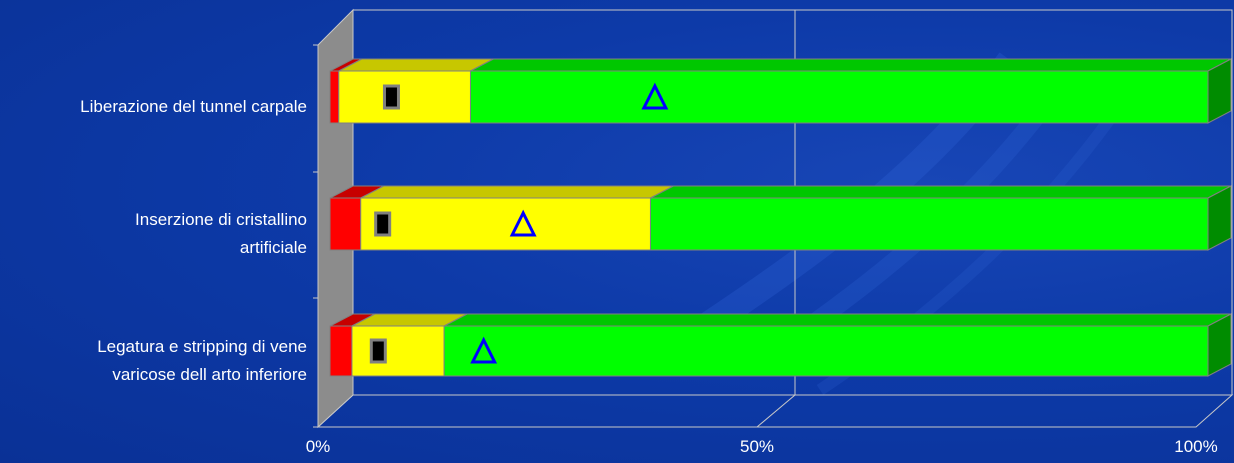 This screenshot has height=463, width=1234. What do you see at coordinates (757, 446) in the screenshot?
I see `x-tick-label: 50%` at bounding box center [757, 446].